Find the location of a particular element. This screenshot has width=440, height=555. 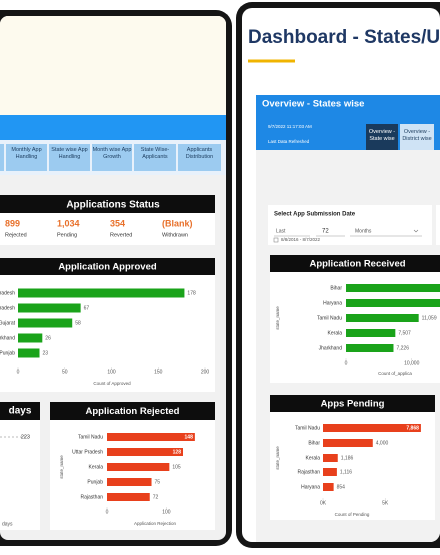

status-value: 1,034 is located at coordinates (68, 223).